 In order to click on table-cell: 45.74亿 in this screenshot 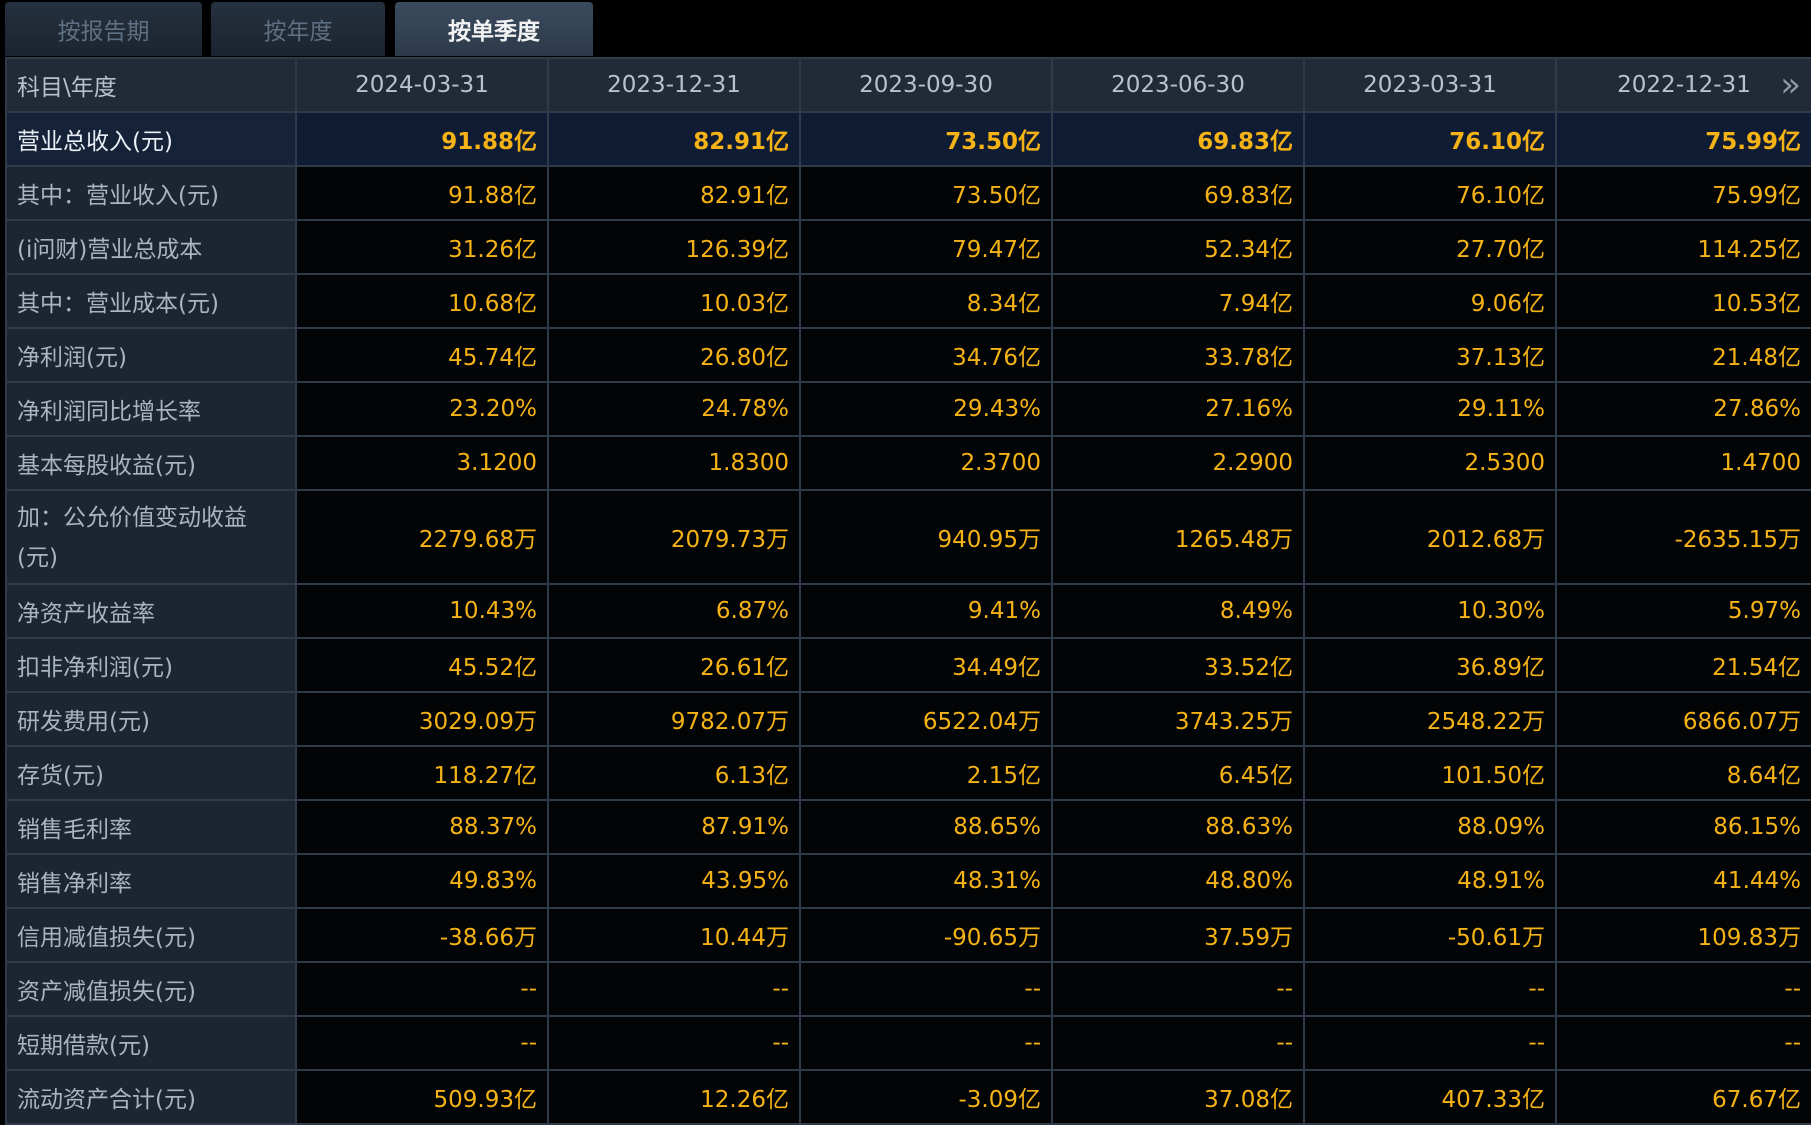, I will do `click(422, 355)`.